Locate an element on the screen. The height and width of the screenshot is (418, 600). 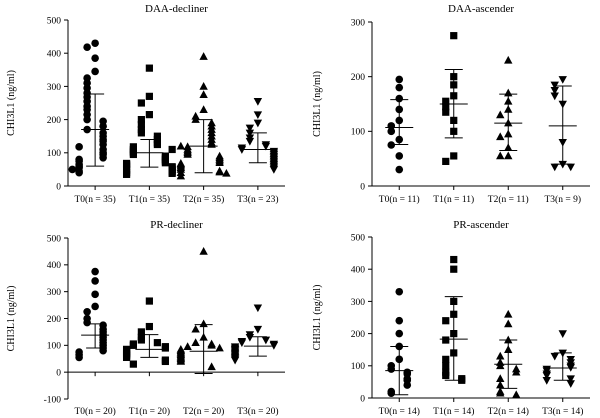
category-label: T3(n = 14) is located at coordinates (562, 411).